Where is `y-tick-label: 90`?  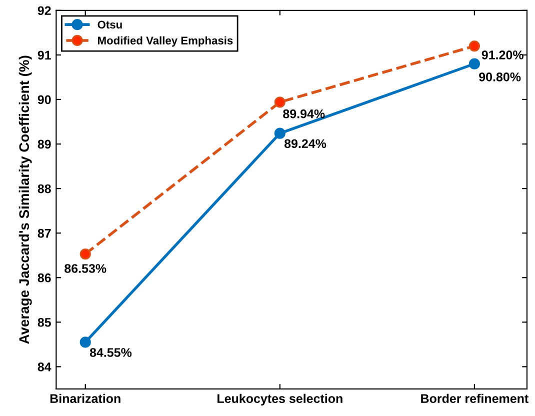
y-tick-label: 90 is located at coordinates (44, 99).